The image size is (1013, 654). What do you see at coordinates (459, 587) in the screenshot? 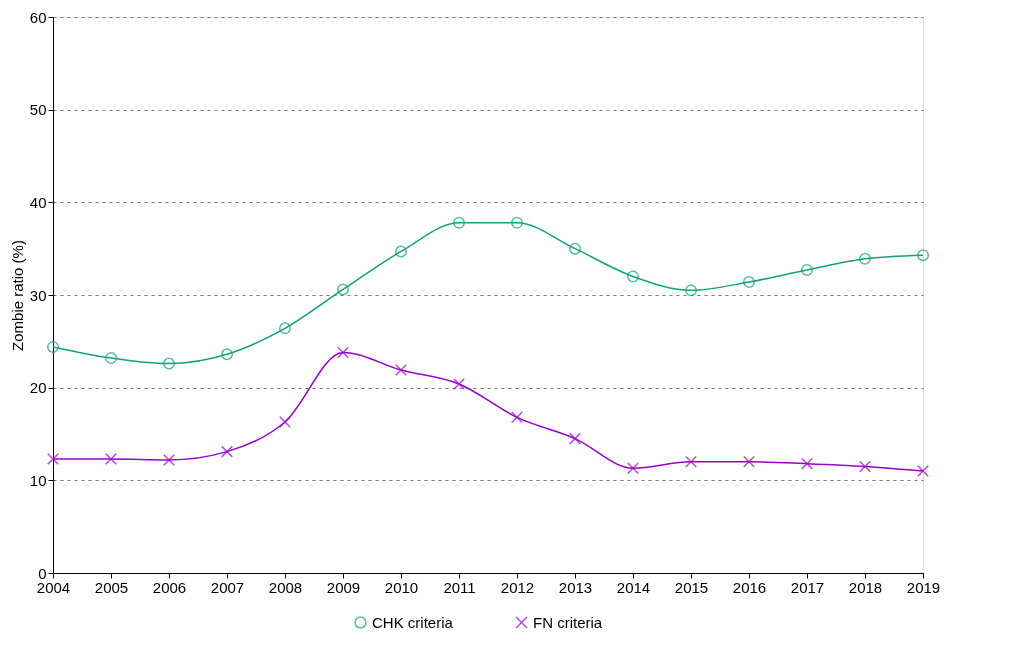
I see `x-tick-label: 2011` at bounding box center [459, 587].